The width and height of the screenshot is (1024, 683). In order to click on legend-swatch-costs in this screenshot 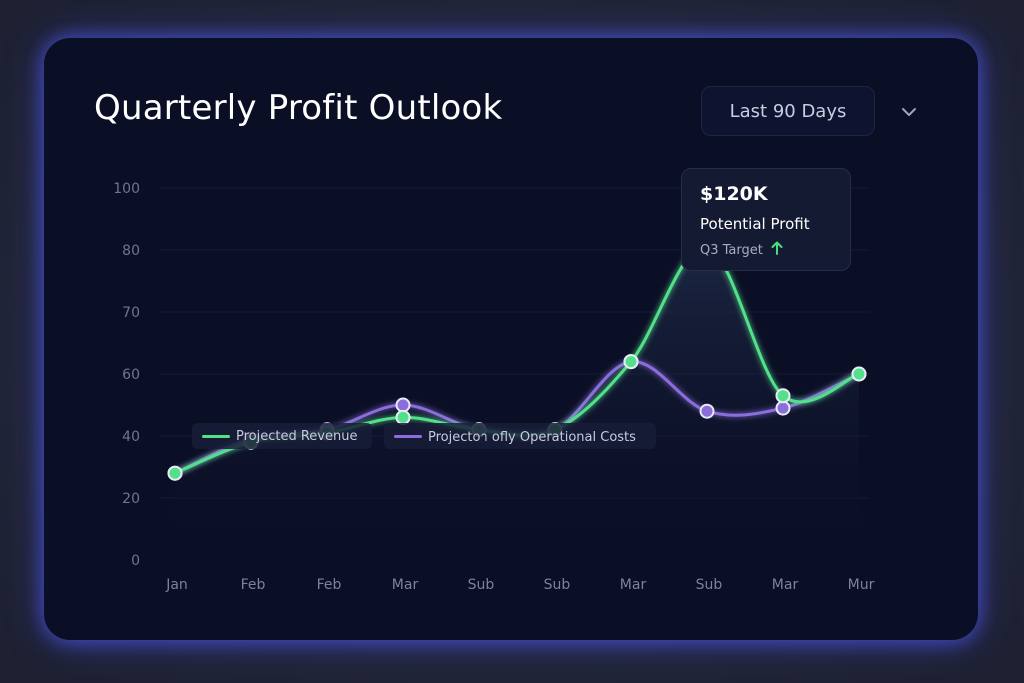, I will do `click(408, 436)`.